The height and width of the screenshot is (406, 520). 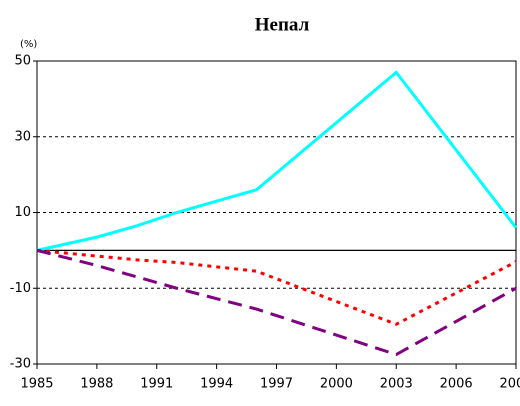 I want to click on x-tick-label: 1997, so click(x=276, y=384).